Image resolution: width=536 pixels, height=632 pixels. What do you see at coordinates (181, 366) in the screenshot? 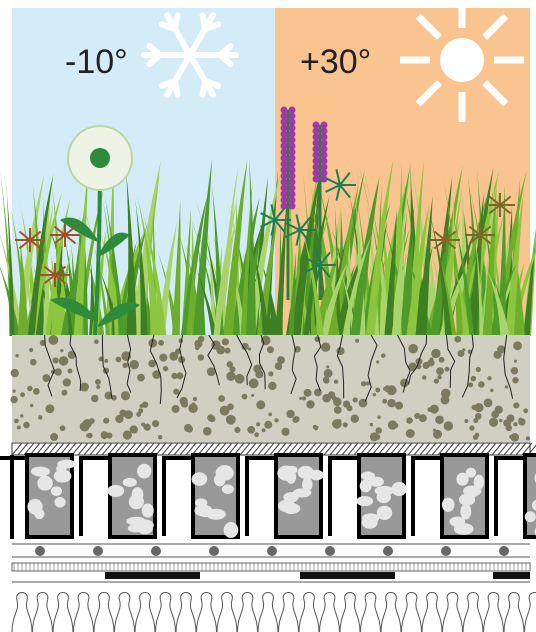
I see `root` at bounding box center [181, 366].